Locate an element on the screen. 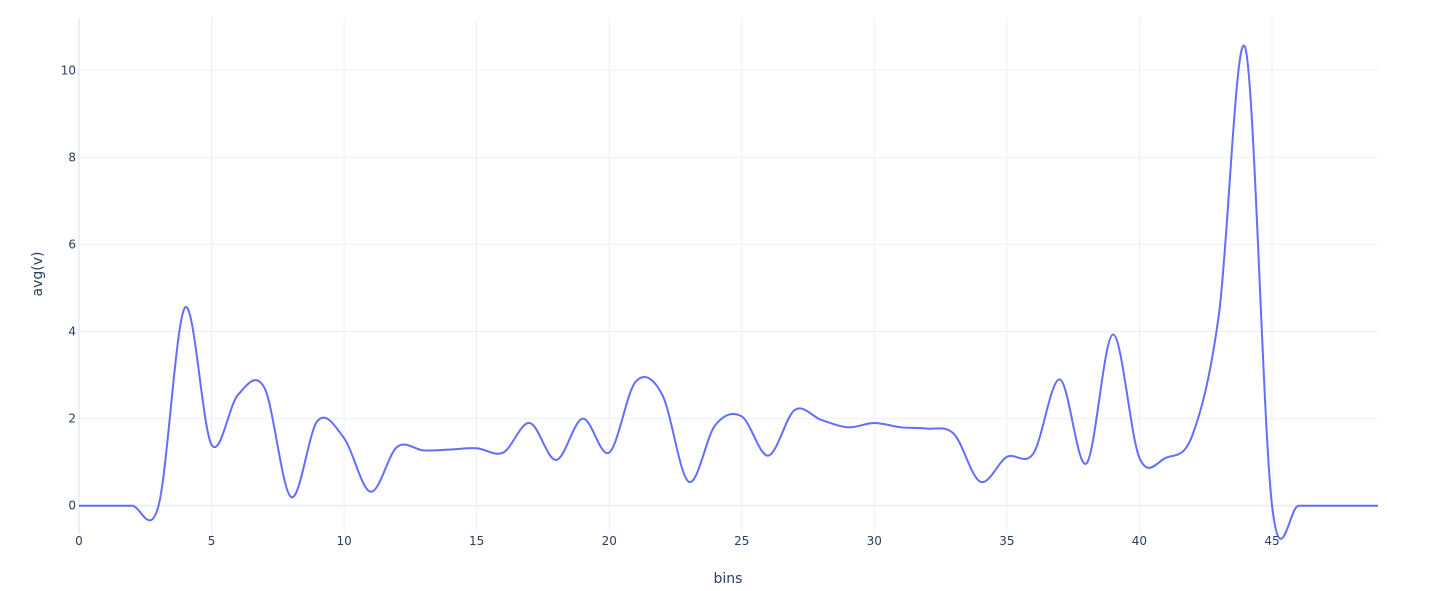 The height and width of the screenshot is (591, 1431). x-tick-label: 35 is located at coordinates (1006, 541).